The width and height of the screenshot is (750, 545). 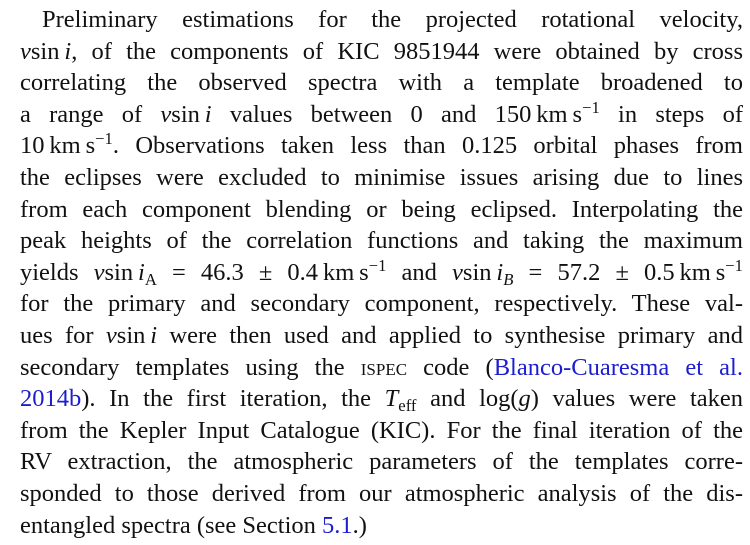 What do you see at coordinates (51, 399) in the screenshot?
I see `citation-link: 2014b` at bounding box center [51, 399].